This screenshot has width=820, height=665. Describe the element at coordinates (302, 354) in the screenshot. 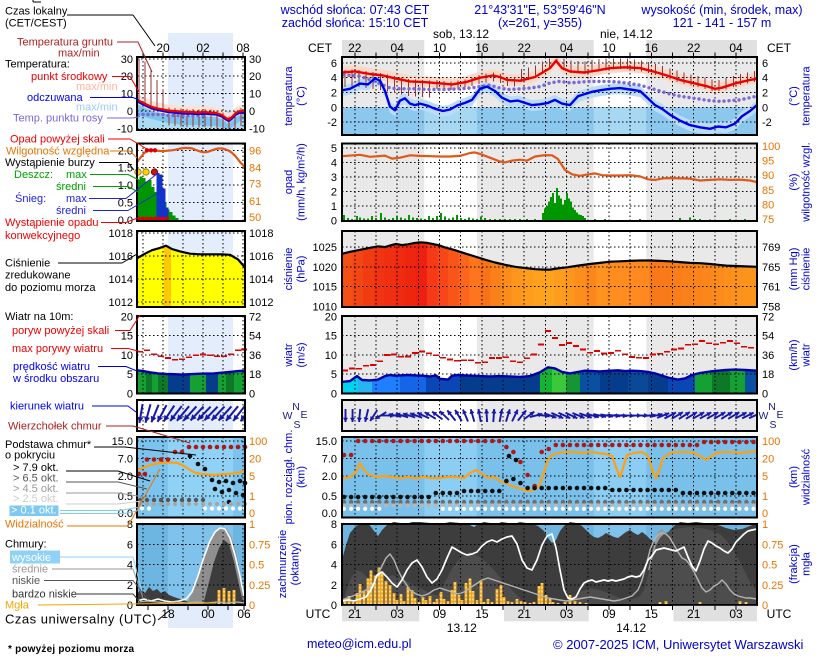

I see `svg-text: (m/s)` at that location.